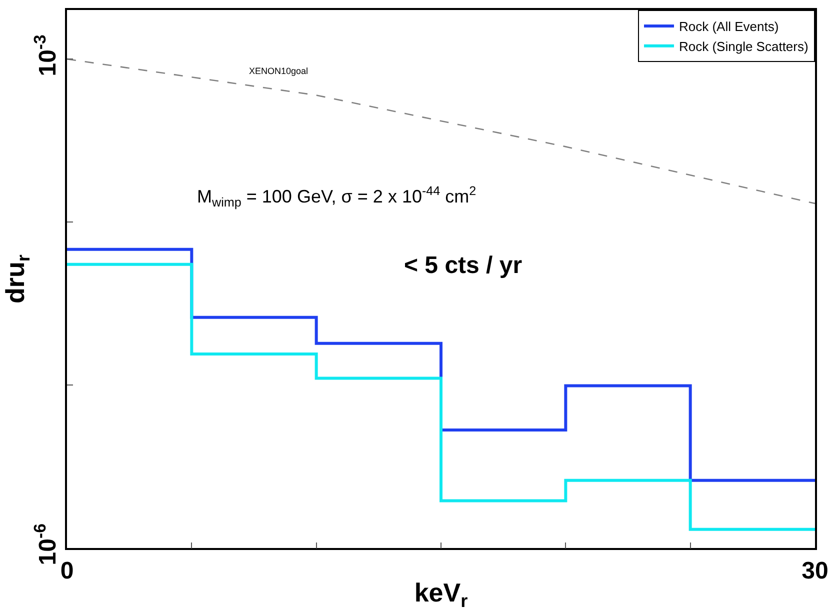 Image resolution: width=839 pixels, height=611 pixels. Describe the element at coordinates (67, 571) in the screenshot. I see `x-tick-label: 0` at that location.